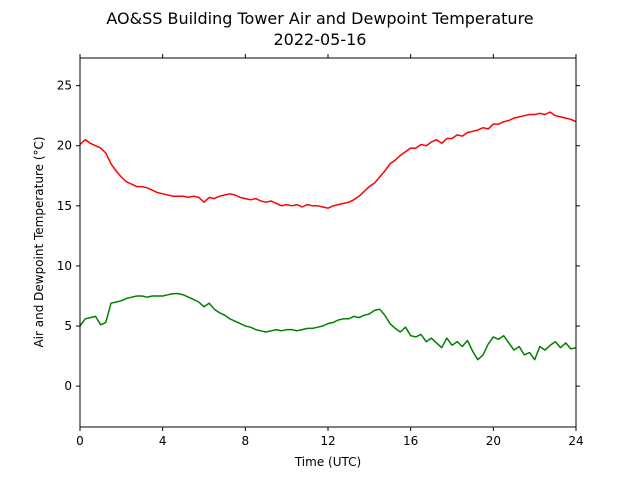 Image resolution: width=640 pixels, height=480 pixels. What do you see at coordinates (80, 441) in the screenshot?
I see `x-tick-label: 0` at bounding box center [80, 441].